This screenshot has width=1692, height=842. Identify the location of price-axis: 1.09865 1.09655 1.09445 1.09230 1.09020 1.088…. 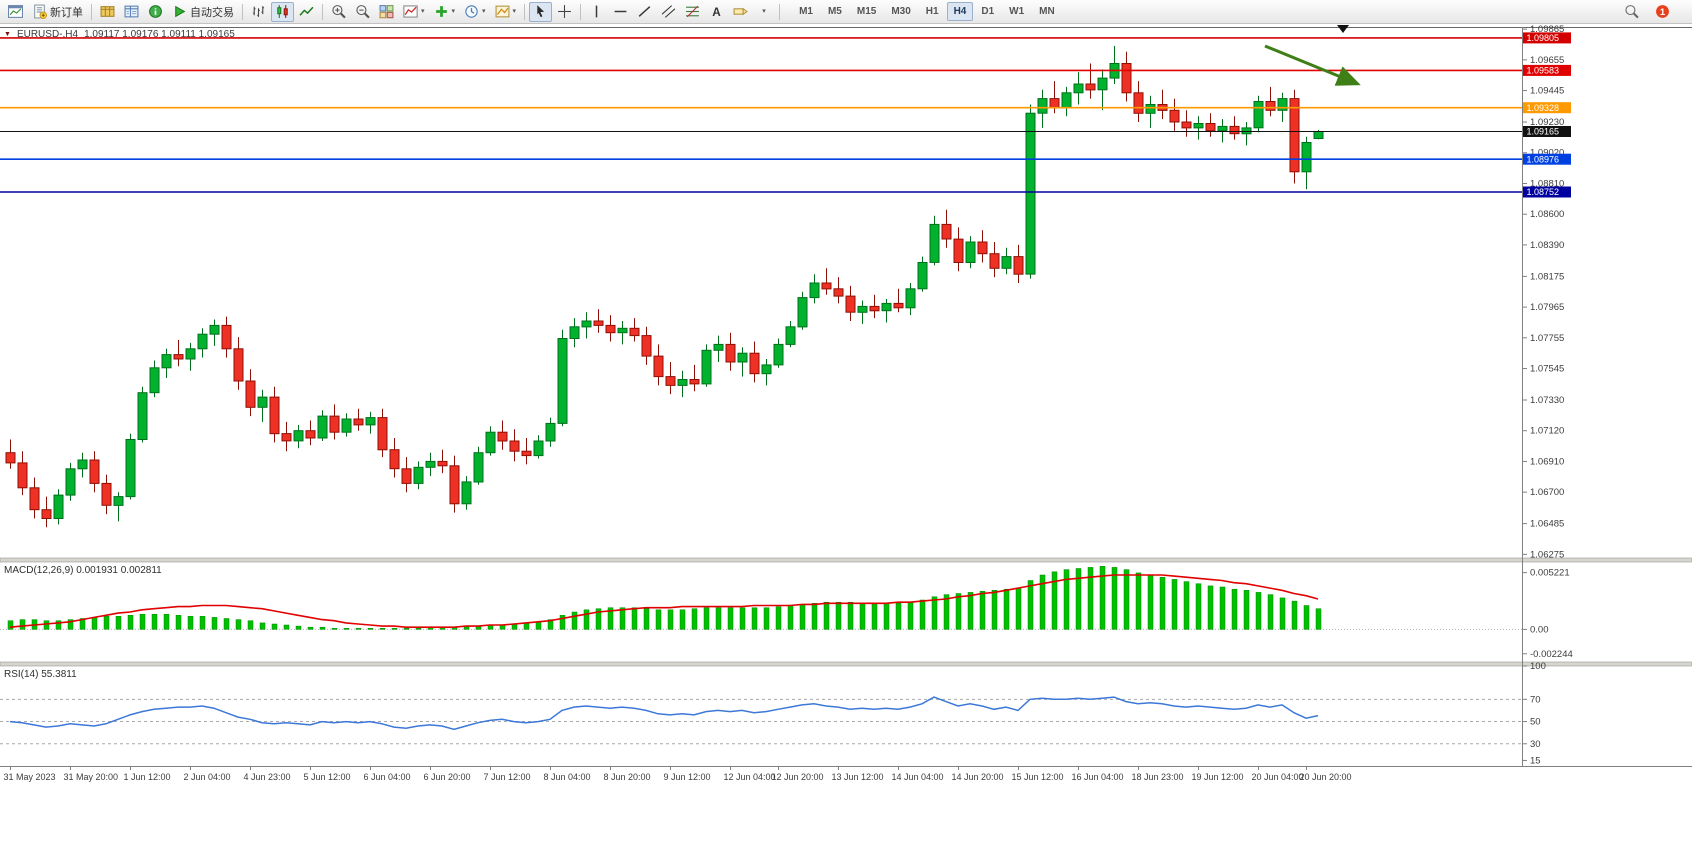
(1543, 292).